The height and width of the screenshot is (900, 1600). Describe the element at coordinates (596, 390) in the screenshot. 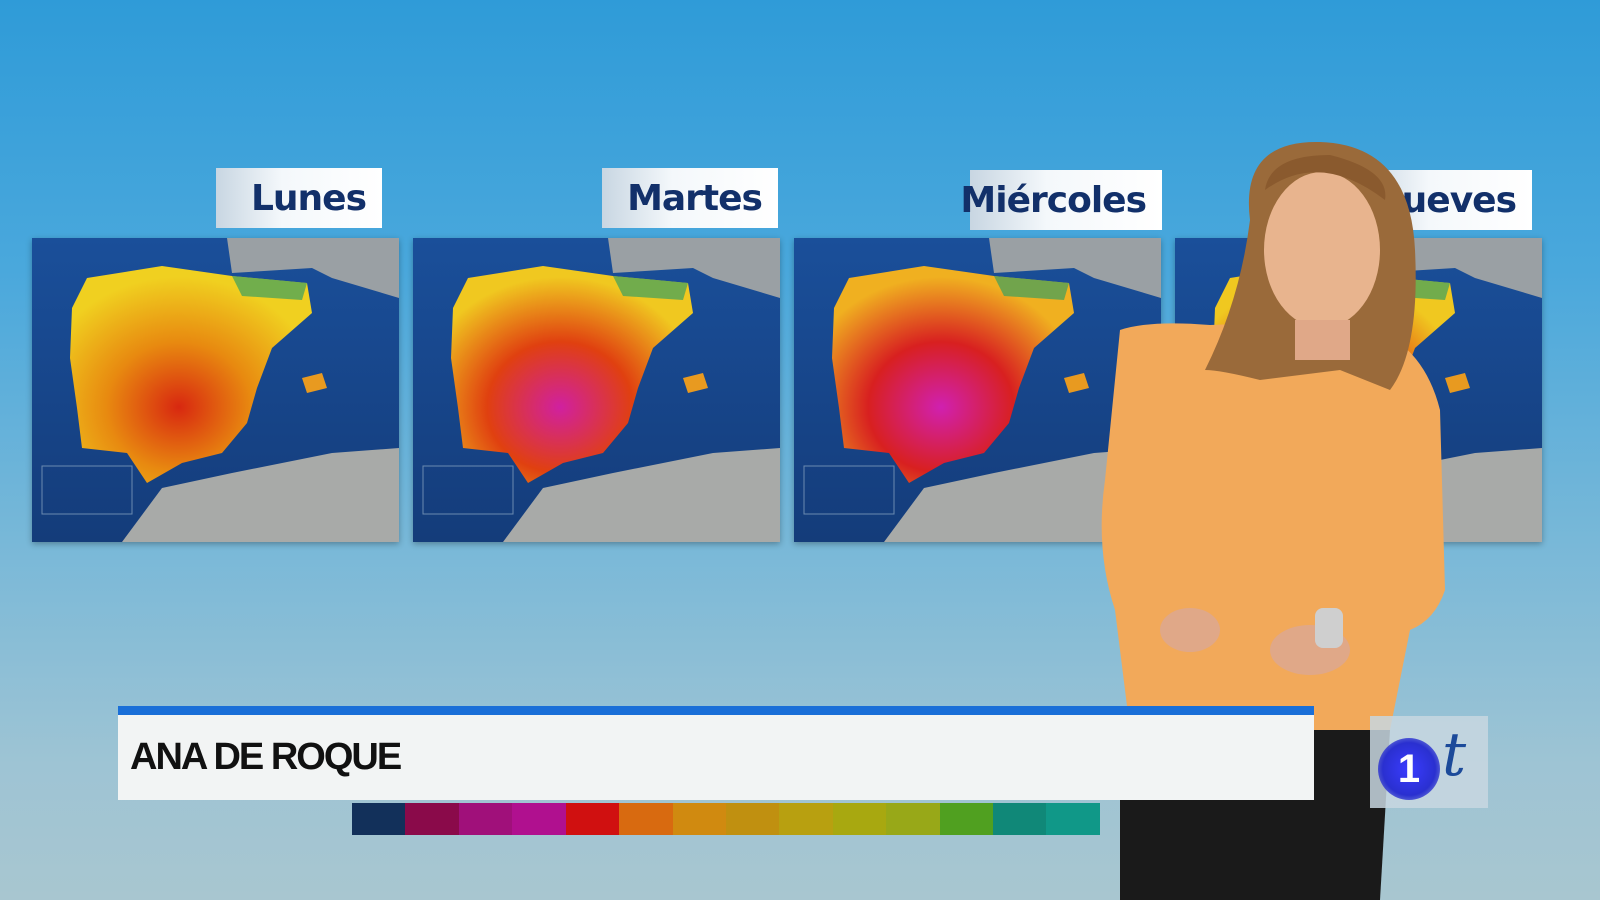

I see `forecast-map-martes` at that location.